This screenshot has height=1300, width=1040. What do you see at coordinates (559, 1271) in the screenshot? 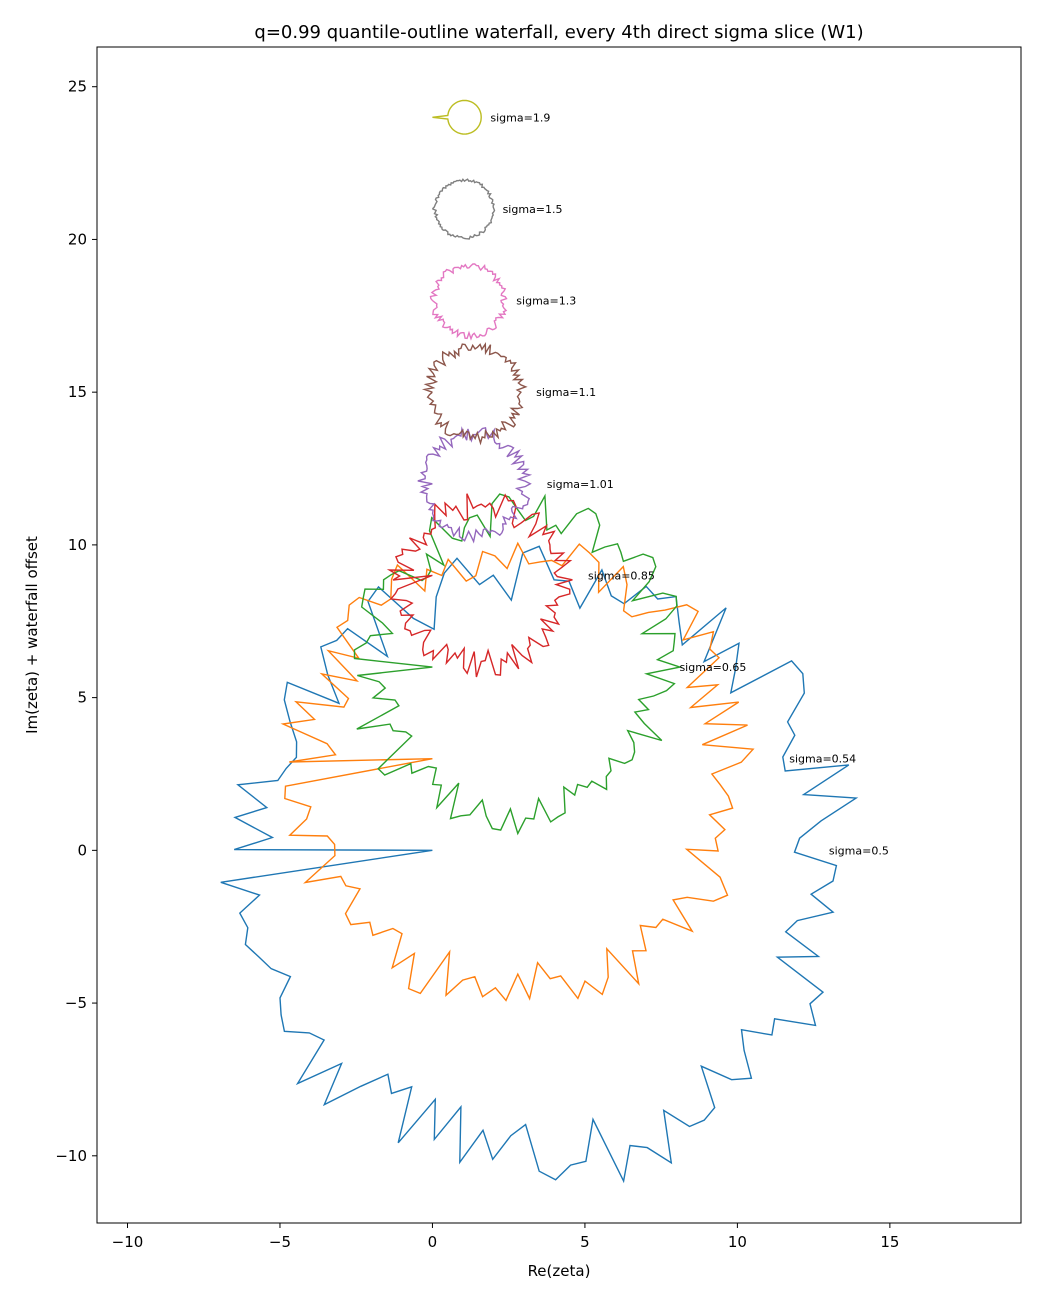
I see `x-axis-label: Re(zeta)` at bounding box center [559, 1271].